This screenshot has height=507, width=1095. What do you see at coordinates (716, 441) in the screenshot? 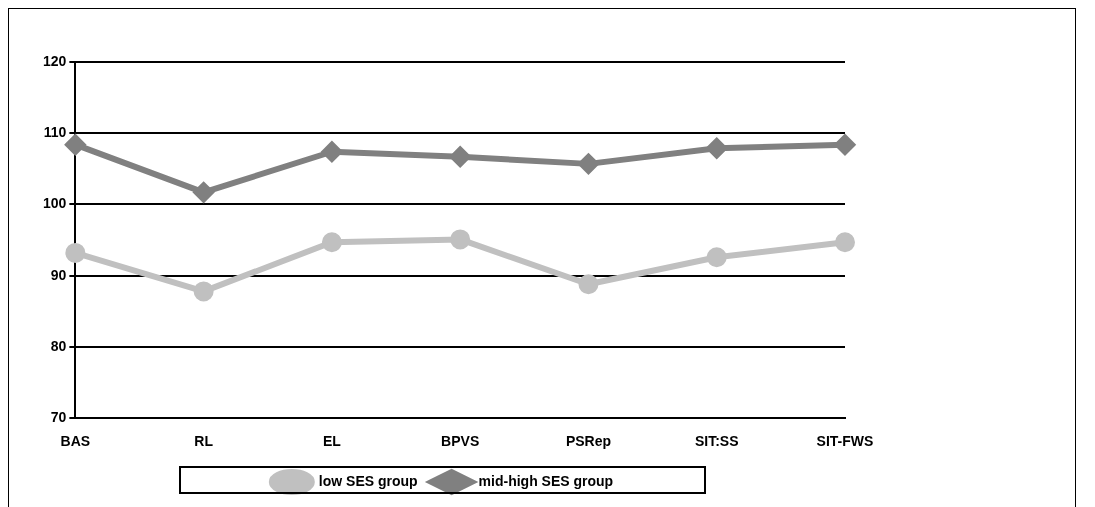
I see `x-tick-label: SIT:SS` at bounding box center [716, 441].